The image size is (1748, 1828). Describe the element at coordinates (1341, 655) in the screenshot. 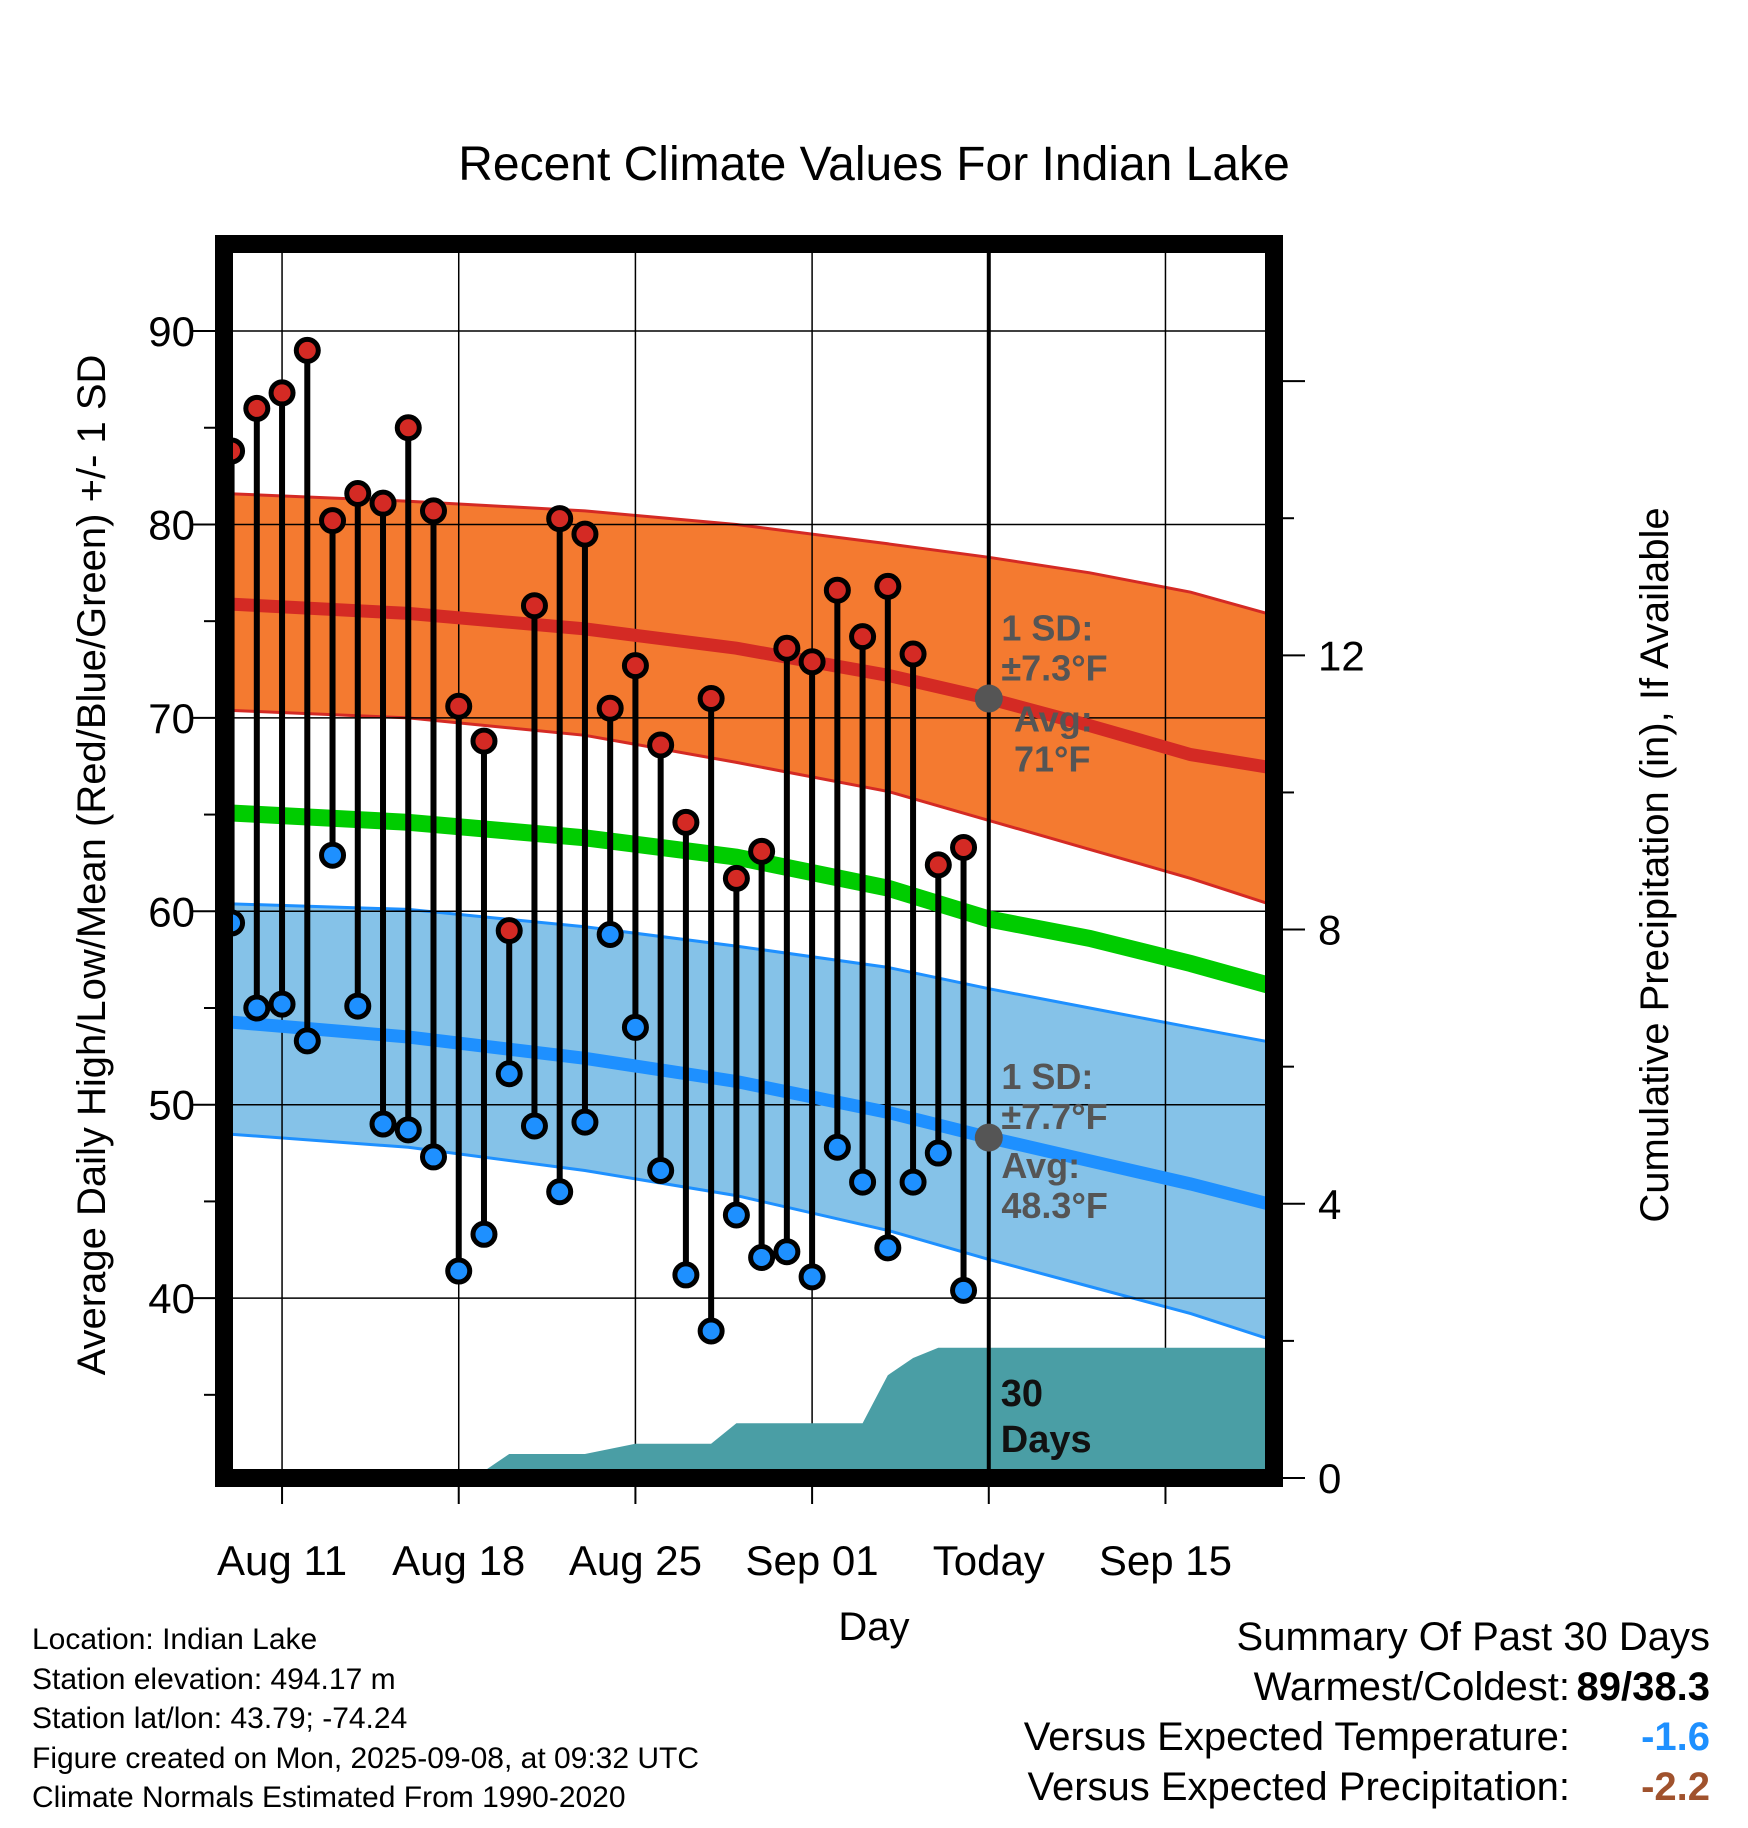

I see `y2-tick-label: 12` at that location.